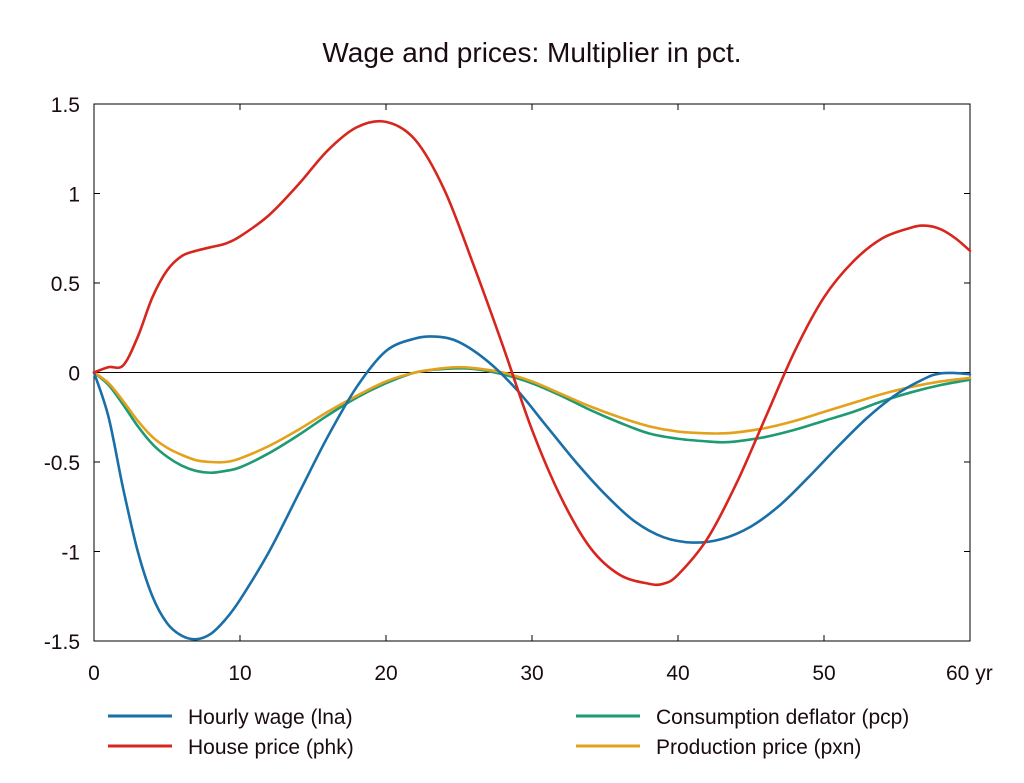 This screenshot has height=783, width=1024. Describe the element at coordinates (531, 52) in the screenshot. I see `chart-title: Wage and prices: Multiplier in pct.` at that location.